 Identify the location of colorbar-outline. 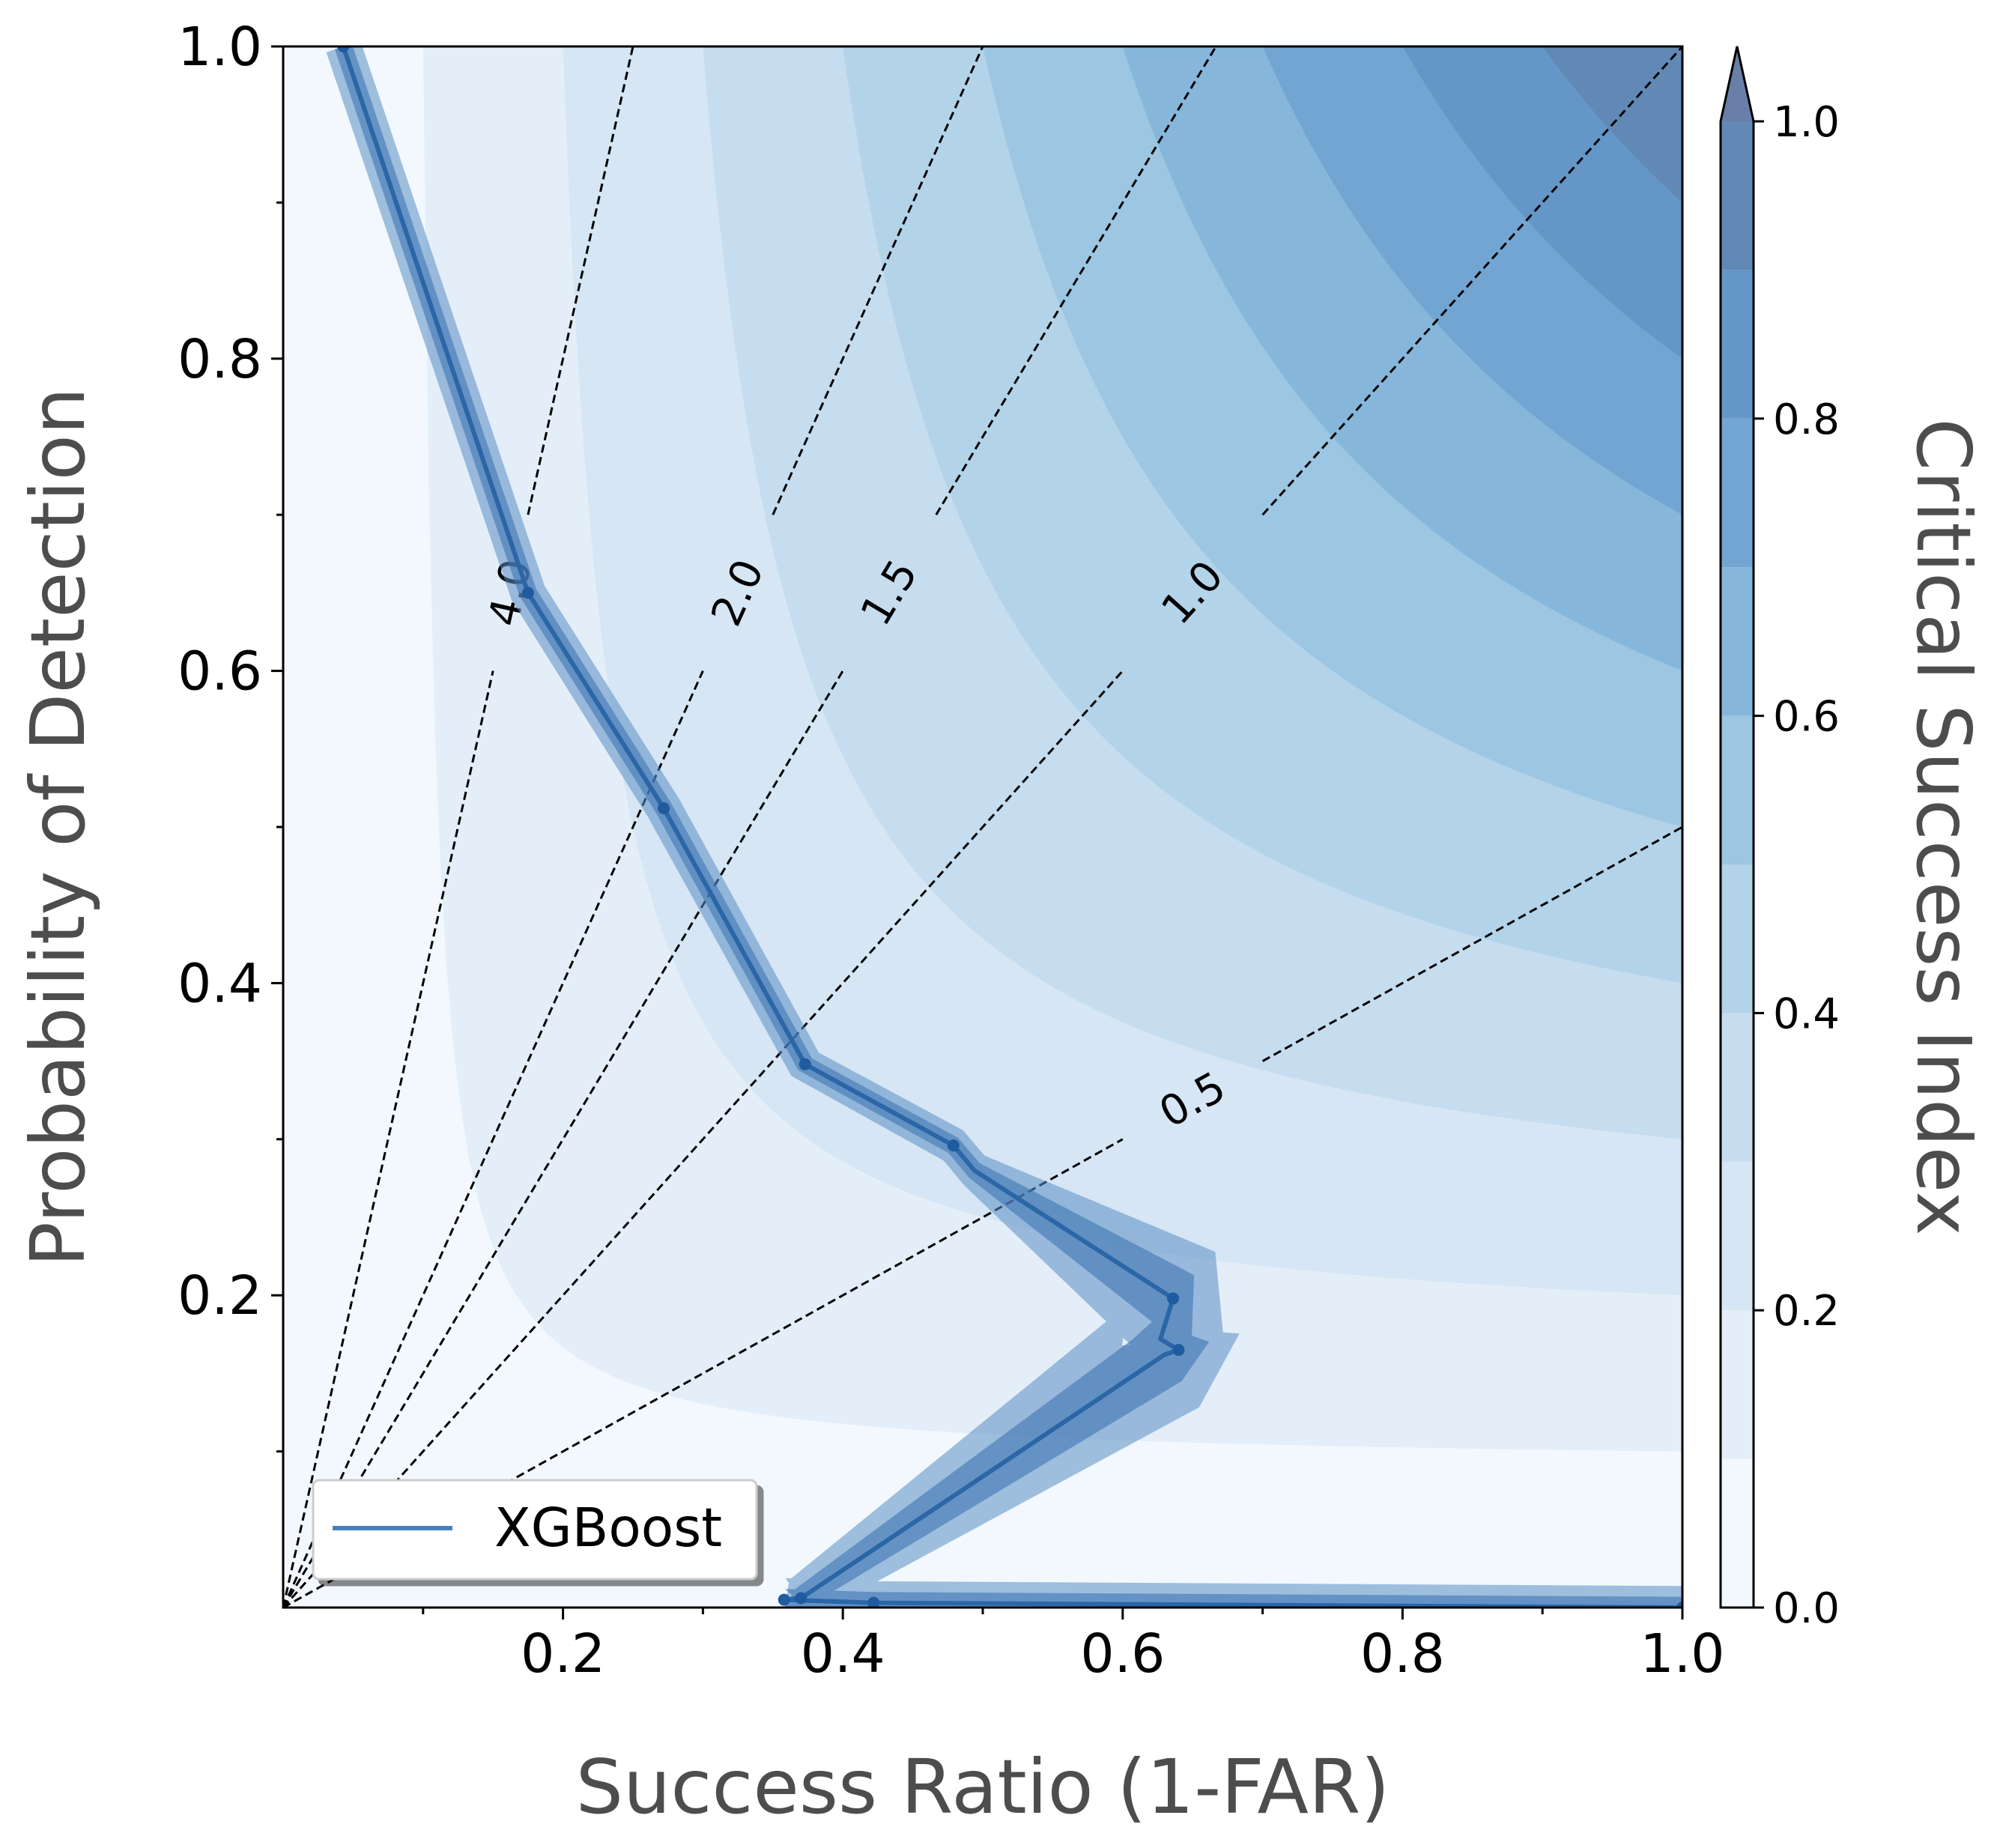
(1737, 827).